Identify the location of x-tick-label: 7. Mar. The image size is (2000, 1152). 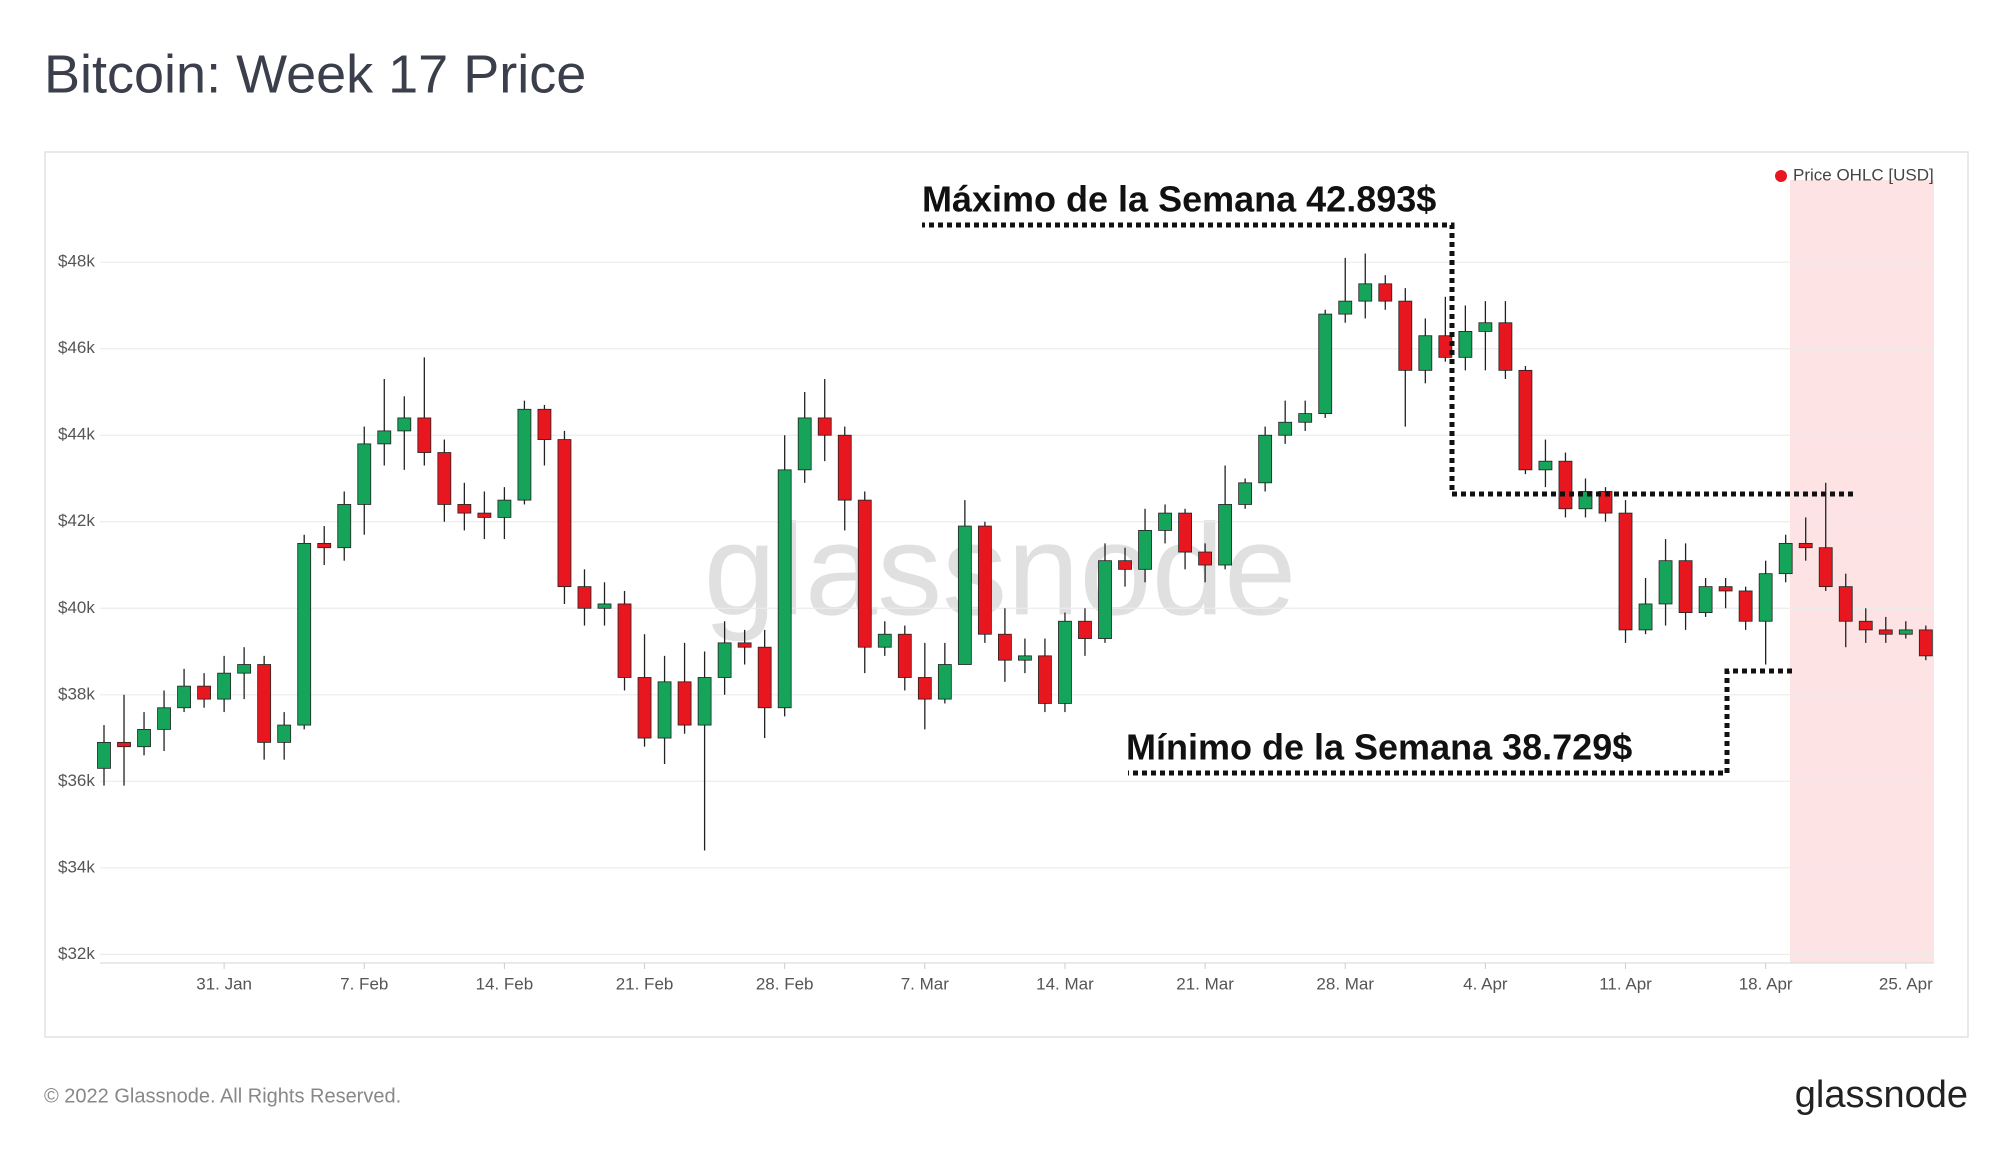
(925, 983).